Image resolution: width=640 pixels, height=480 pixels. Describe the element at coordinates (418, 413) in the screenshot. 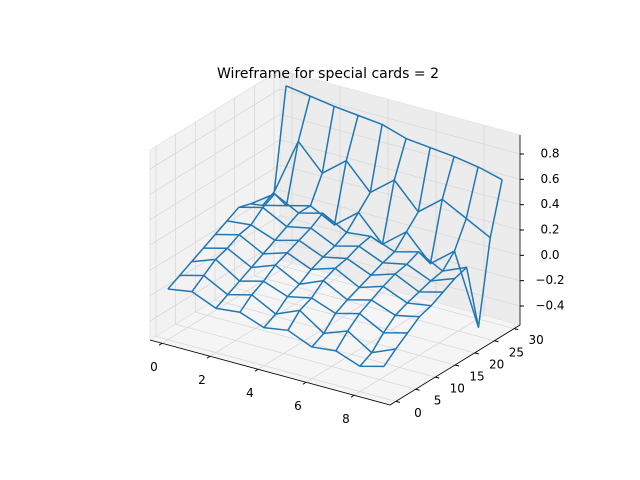

I see `y-tick-label: 0` at that location.